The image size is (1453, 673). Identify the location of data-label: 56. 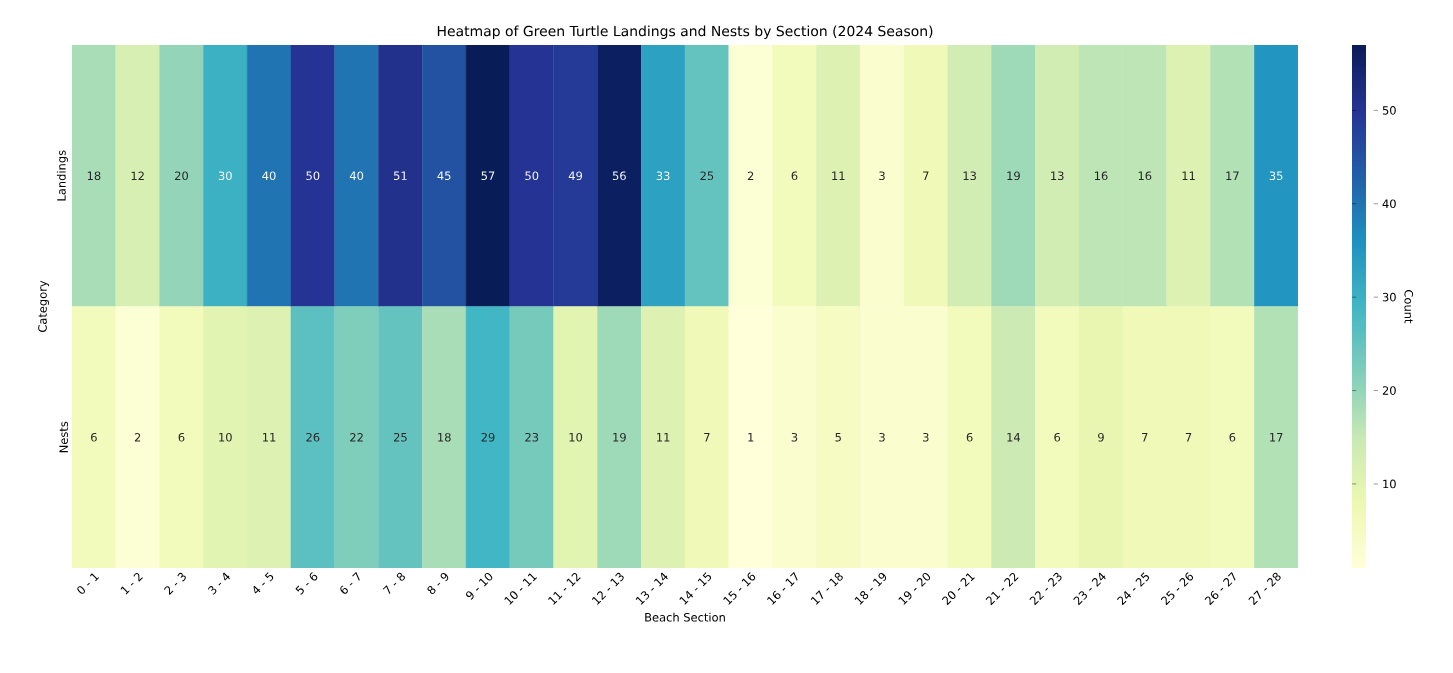
(619, 176).